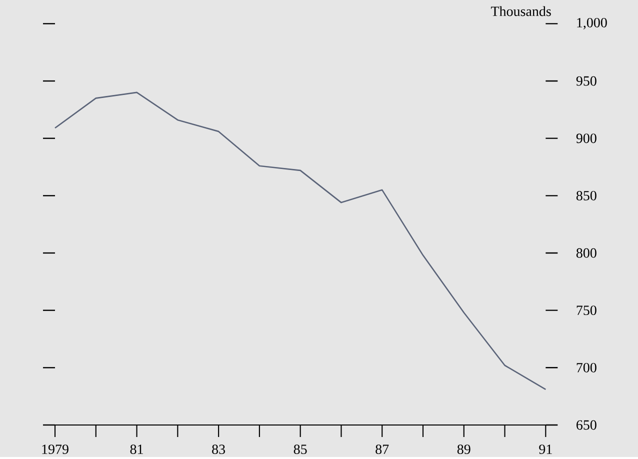 Image resolution: width=638 pixels, height=459 pixels. Describe the element at coordinates (55, 449) in the screenshot. I see `x-tick-label: 1979` at that location.